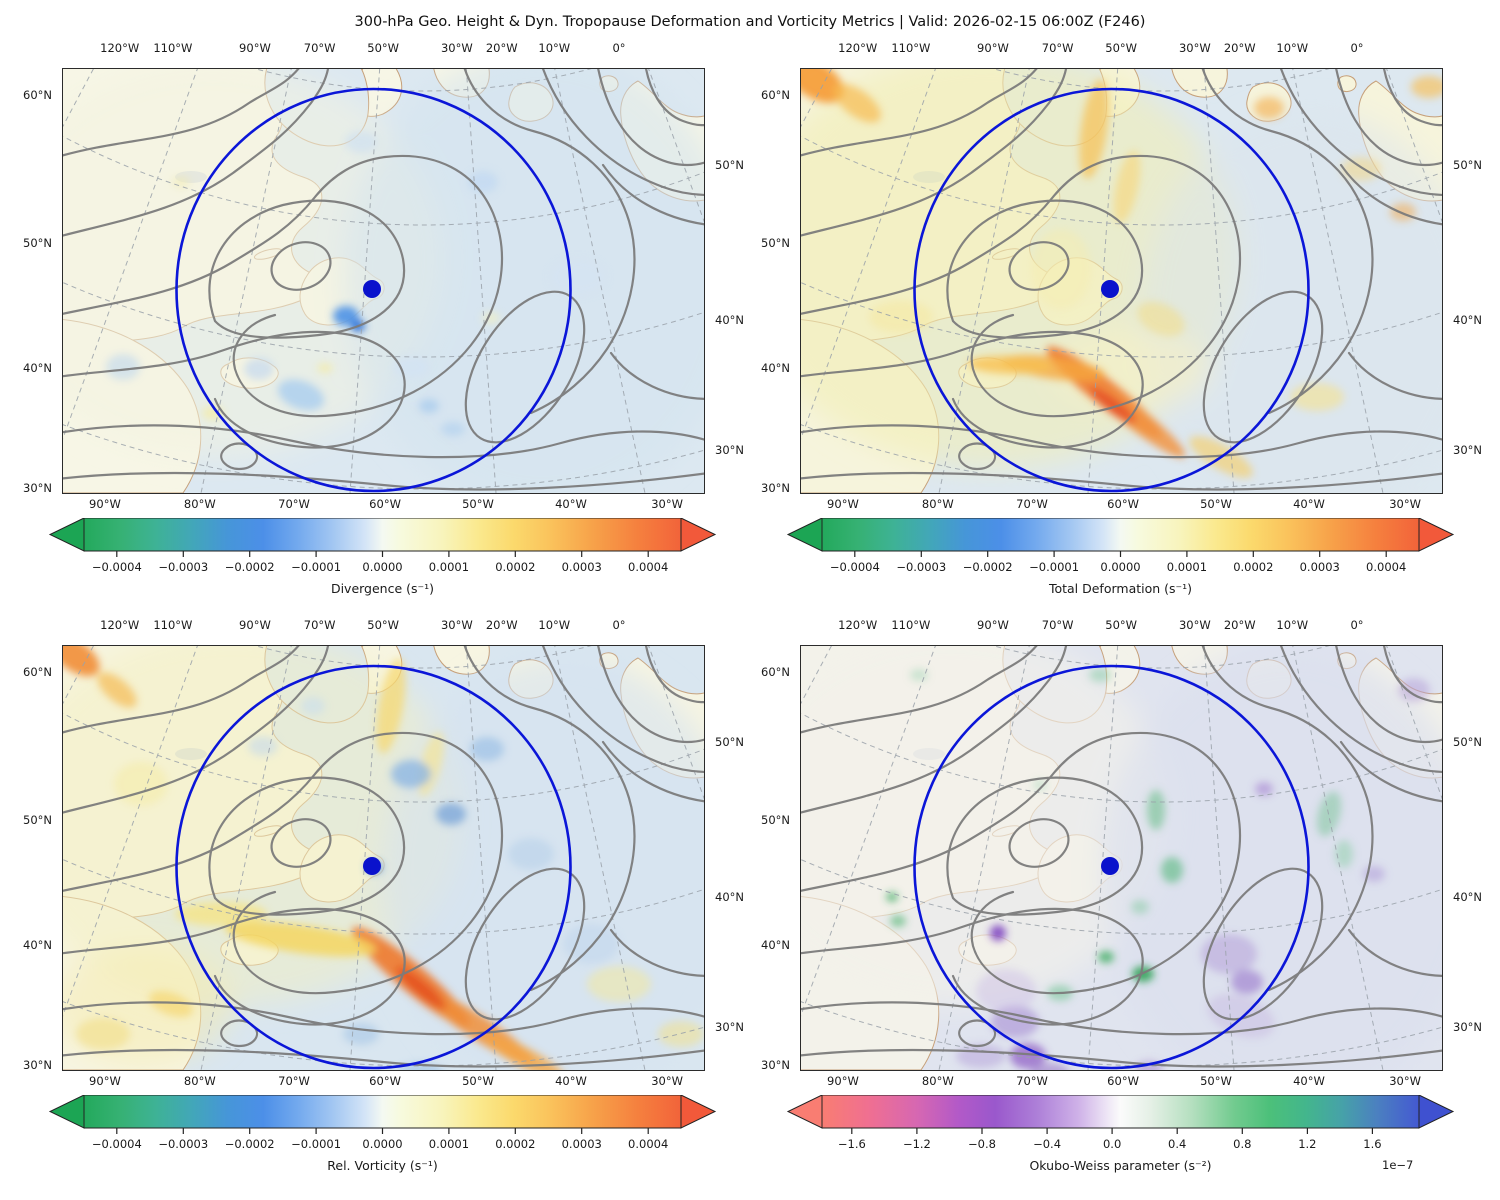  I want to click on colorbar-tick-label: 0.0004, so click(648, 1144).